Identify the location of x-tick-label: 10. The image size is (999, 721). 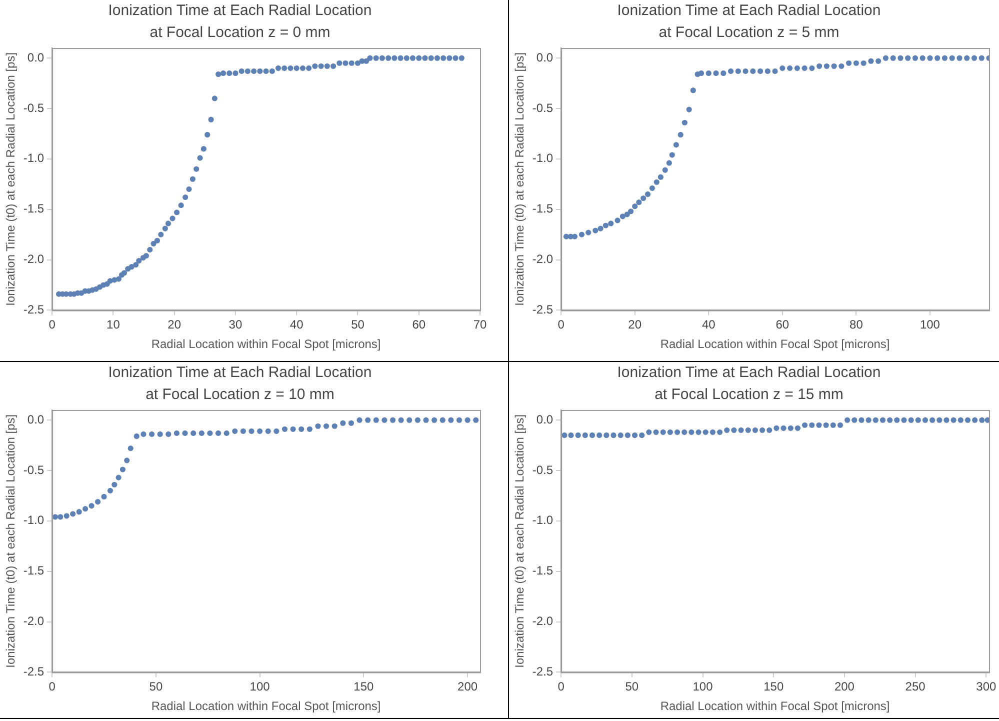
(113, 325).